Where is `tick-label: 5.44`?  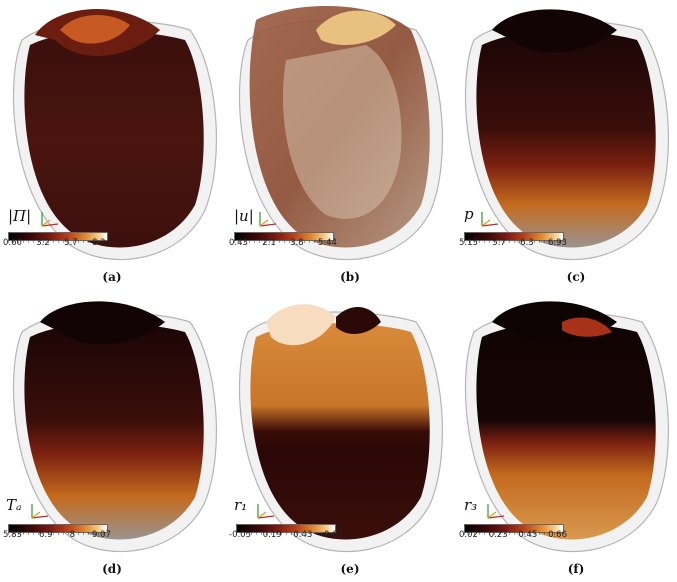
tick-label: 5.44 is located at coordinates (327, 243).